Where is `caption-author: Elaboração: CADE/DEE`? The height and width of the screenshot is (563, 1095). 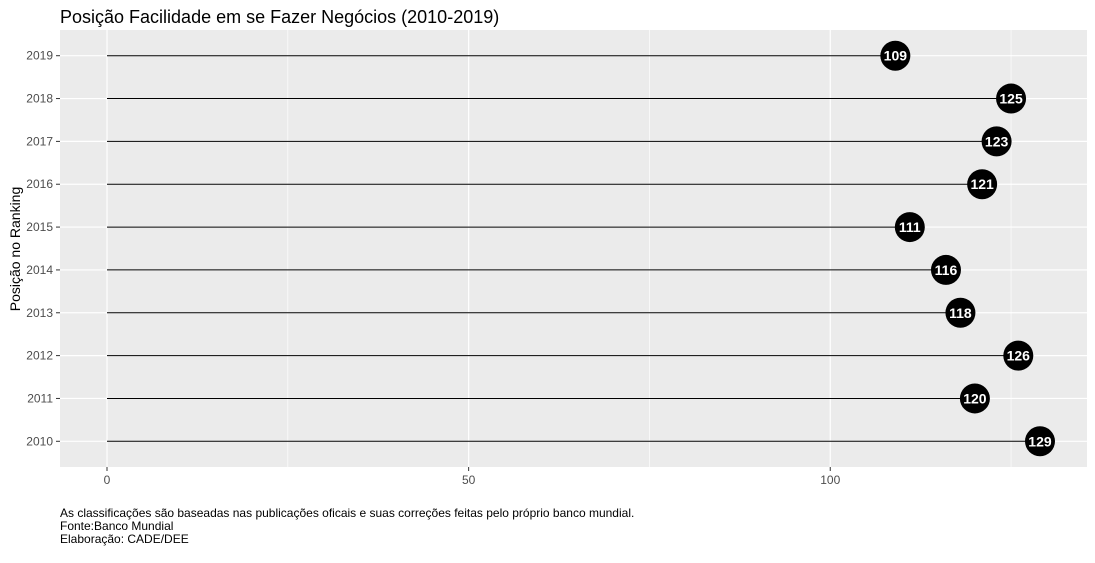 caption-author: Elaboração: CADE/DEE is located at coordinates (124, 539).